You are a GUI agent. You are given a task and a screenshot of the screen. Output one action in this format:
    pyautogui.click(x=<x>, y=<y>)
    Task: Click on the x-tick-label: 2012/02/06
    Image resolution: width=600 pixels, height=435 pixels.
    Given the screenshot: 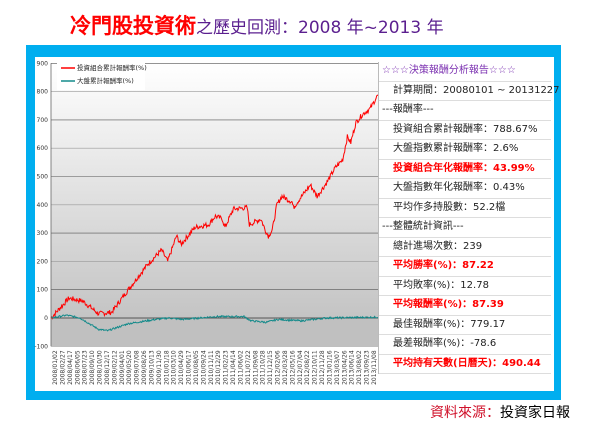 What is the action you would take?
    pyautogui.click(x=278, y=367)
    